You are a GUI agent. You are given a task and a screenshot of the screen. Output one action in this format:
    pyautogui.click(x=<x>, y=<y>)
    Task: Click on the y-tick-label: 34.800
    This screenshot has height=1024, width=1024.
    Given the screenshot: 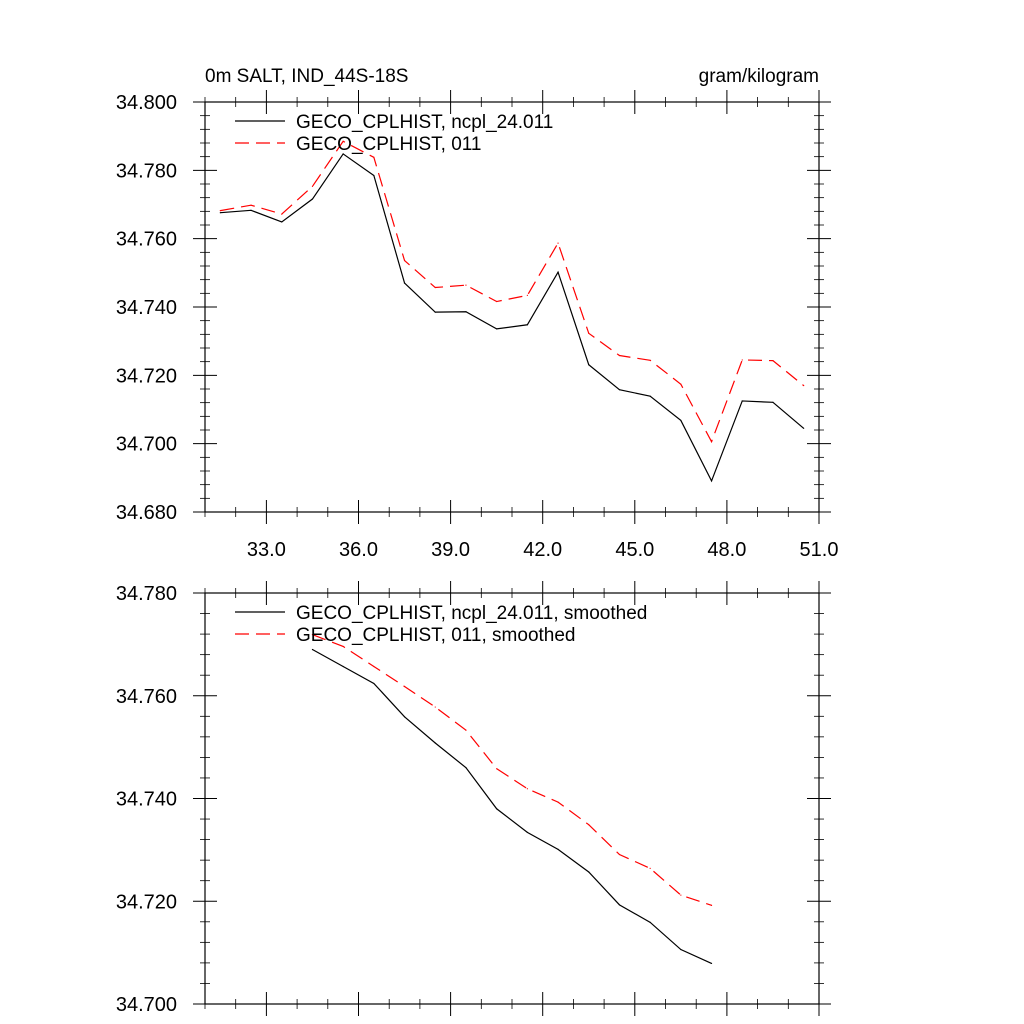 What is the action you would take?
    pyautogui.click(x=146, y=103)
    